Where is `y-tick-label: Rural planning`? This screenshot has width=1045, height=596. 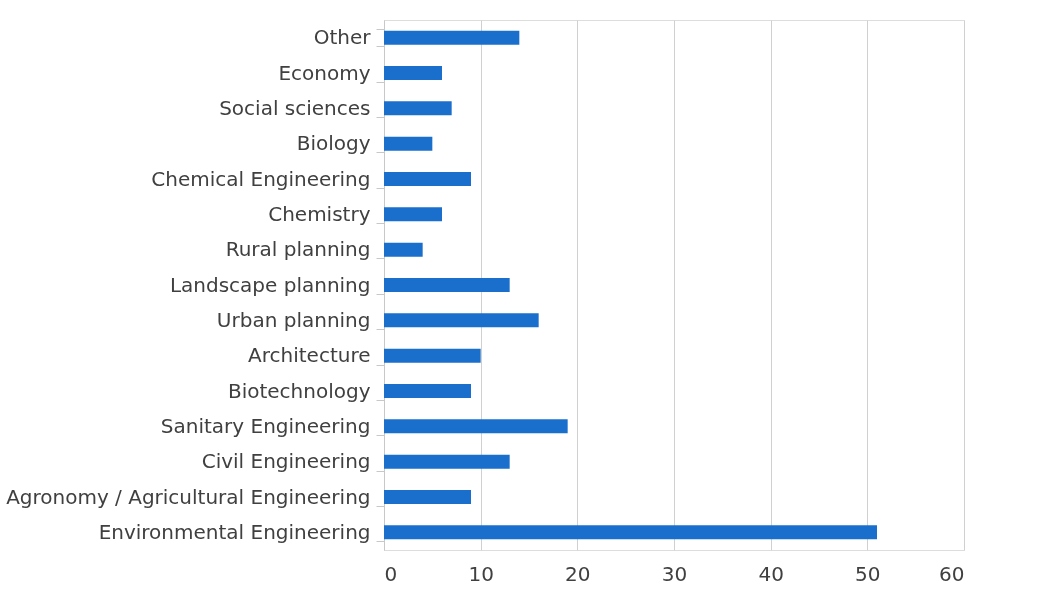 y-tick-label: Rural planning is located at coordinates (298, 249).